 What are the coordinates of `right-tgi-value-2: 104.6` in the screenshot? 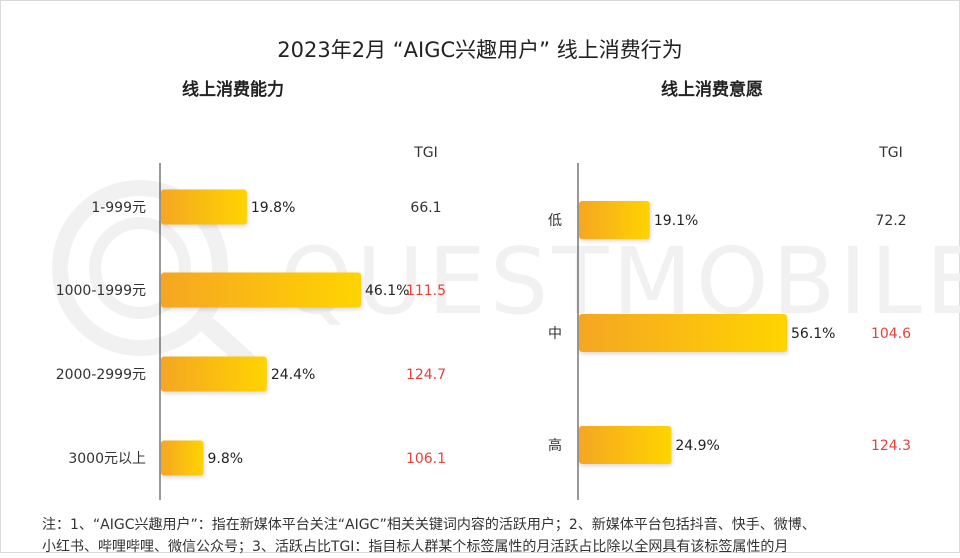 It's located at (891, 334).